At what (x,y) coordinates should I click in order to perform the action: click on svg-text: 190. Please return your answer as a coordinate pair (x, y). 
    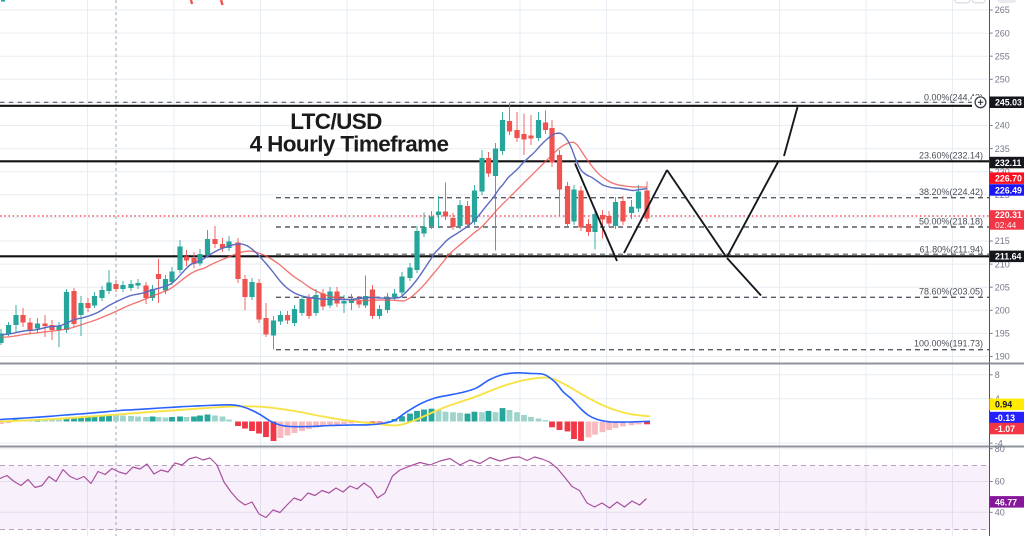
    Looking at the image, I should click on (1002, 357).